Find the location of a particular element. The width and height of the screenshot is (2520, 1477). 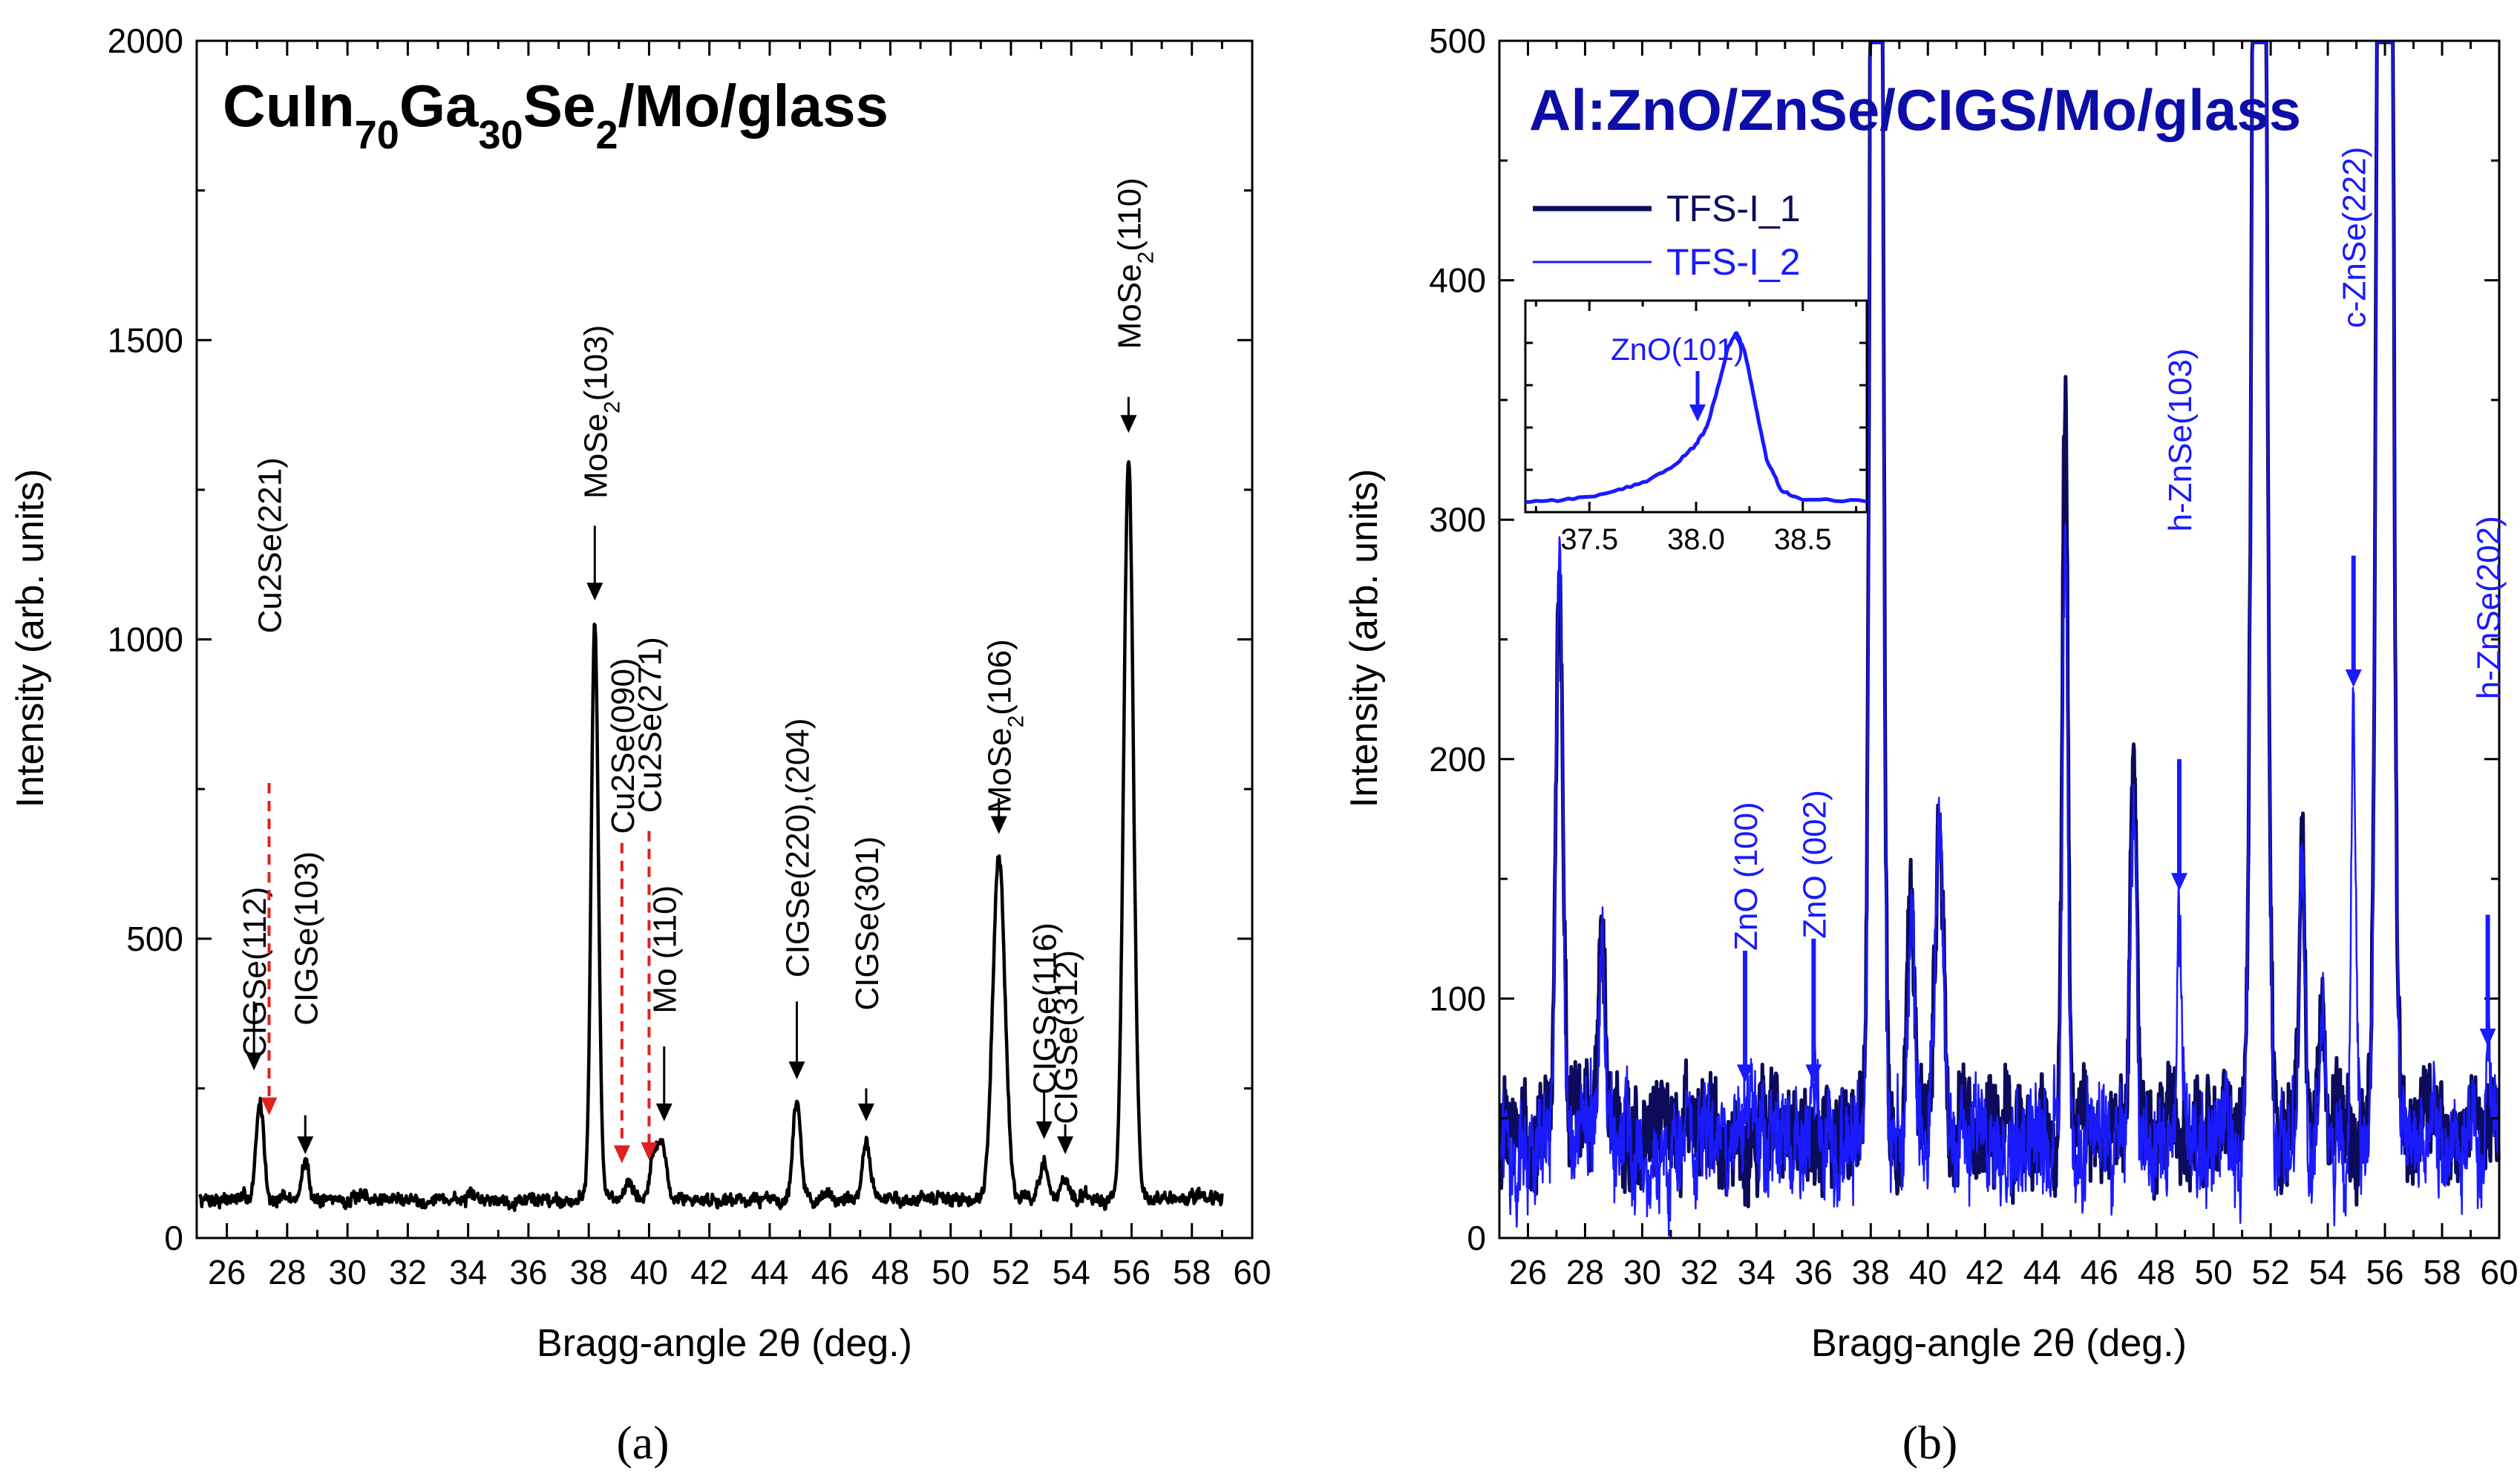

annotation-label-cigse-312: CIGSe(312) is located at coordinates (1066, 1037).